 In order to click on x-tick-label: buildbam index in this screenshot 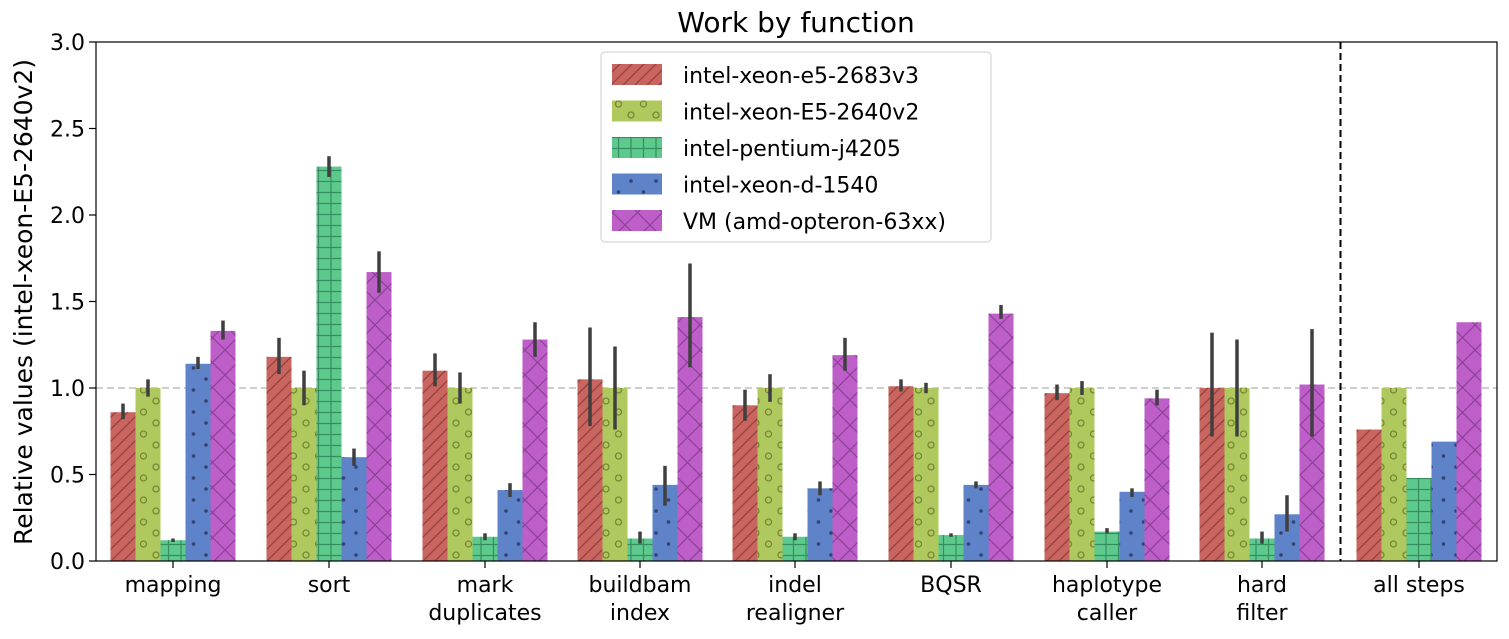, I will do `click(640, 599)`.